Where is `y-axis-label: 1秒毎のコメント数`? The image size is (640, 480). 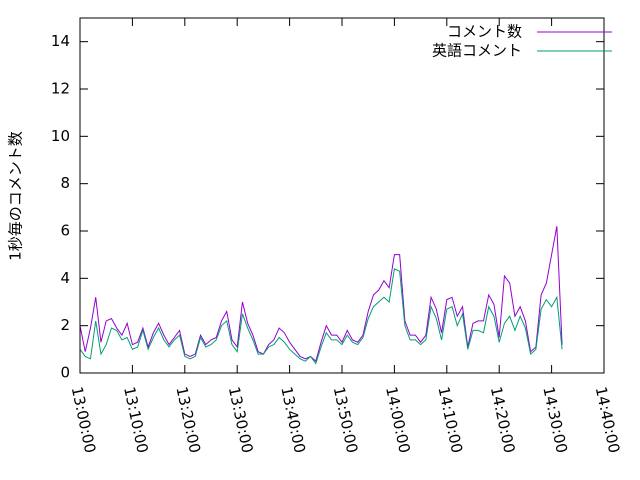
y-axis-label: 1秒毎のコメント数 is located at coordinates (16, 196).